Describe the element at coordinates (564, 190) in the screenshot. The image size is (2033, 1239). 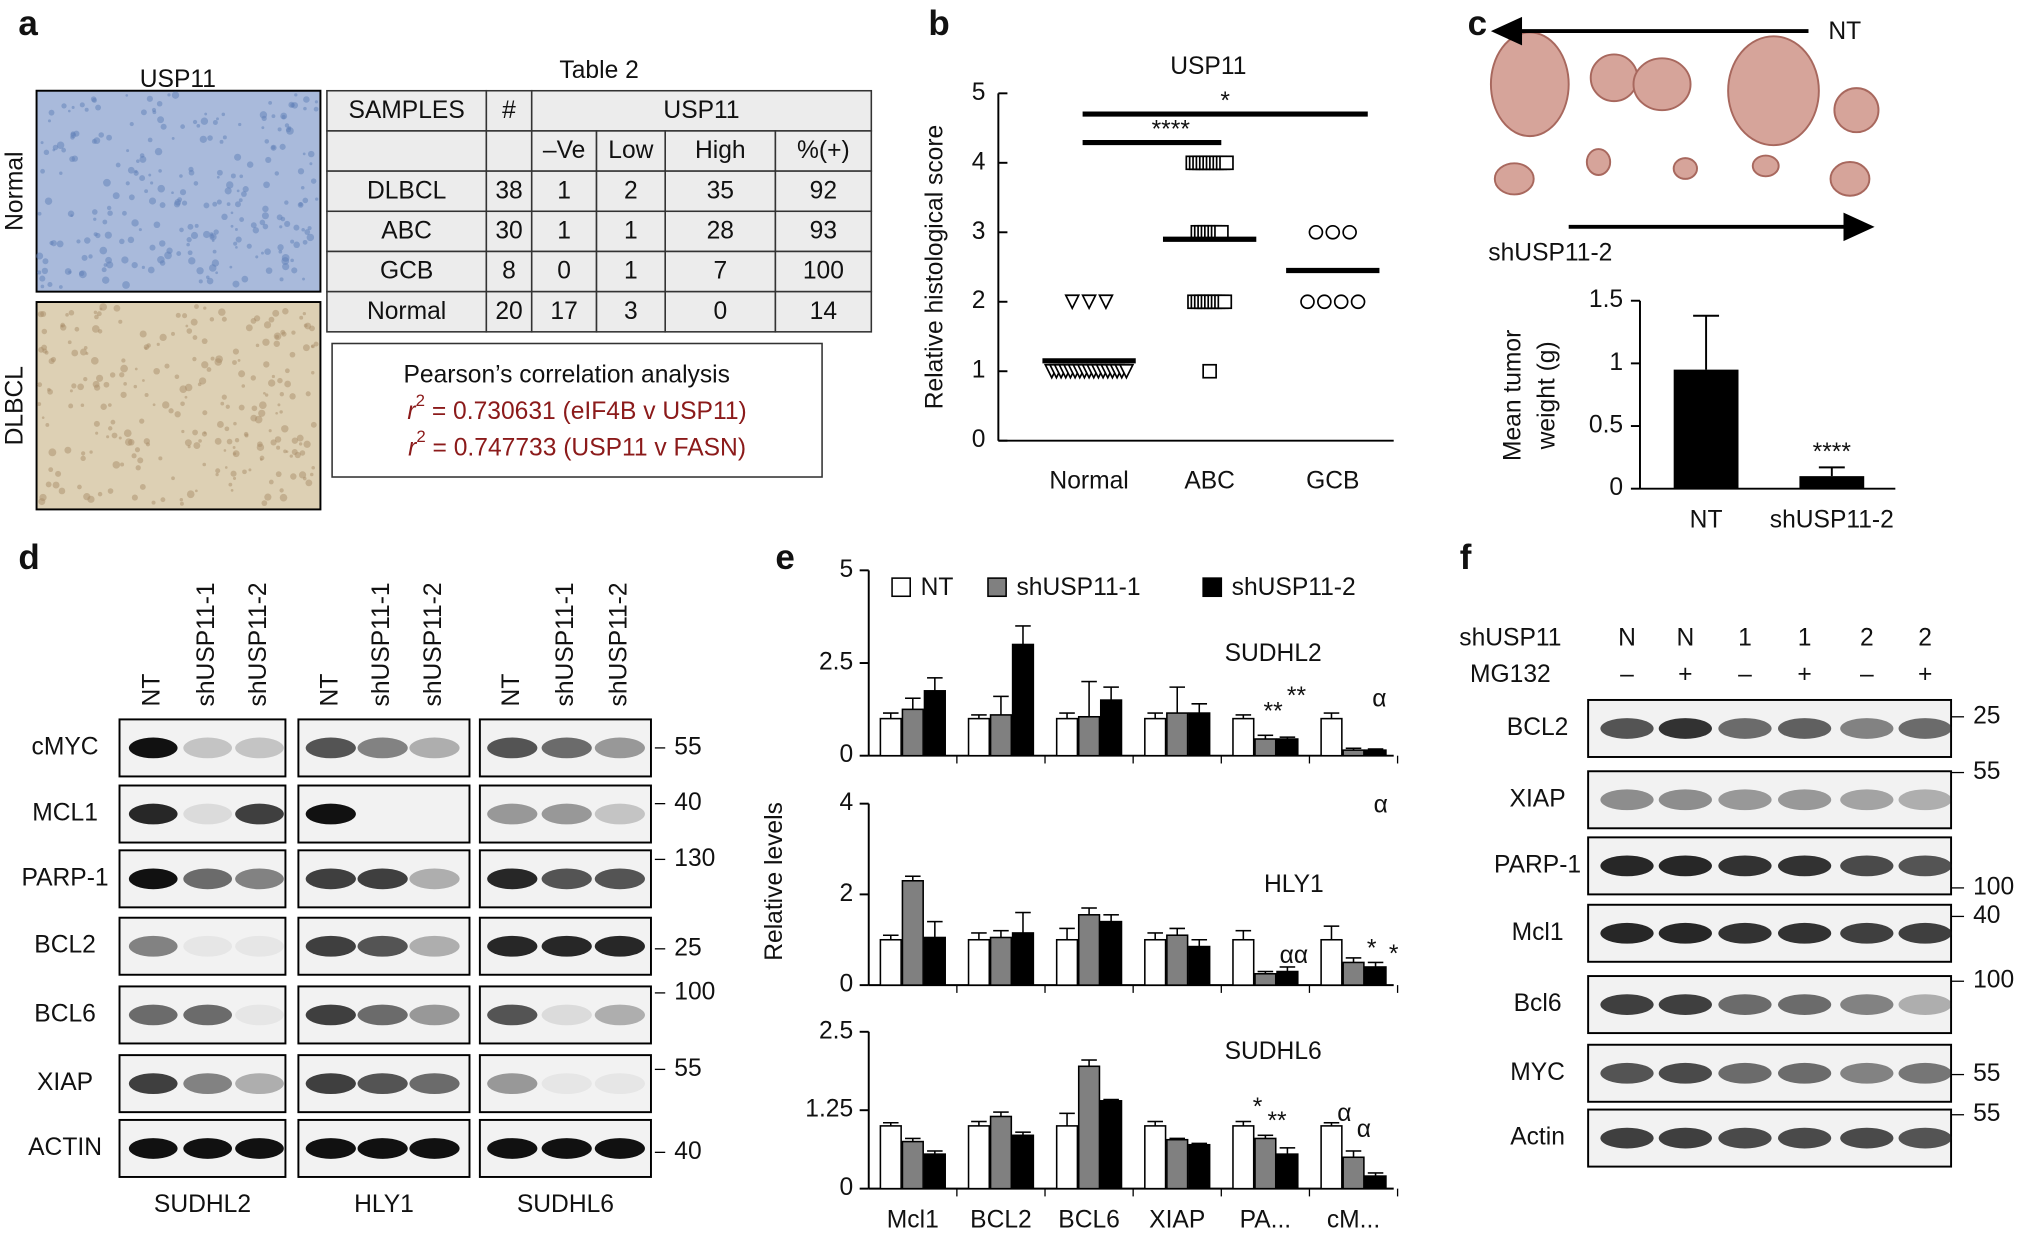
I see `table-cell-text: 1` at that location.